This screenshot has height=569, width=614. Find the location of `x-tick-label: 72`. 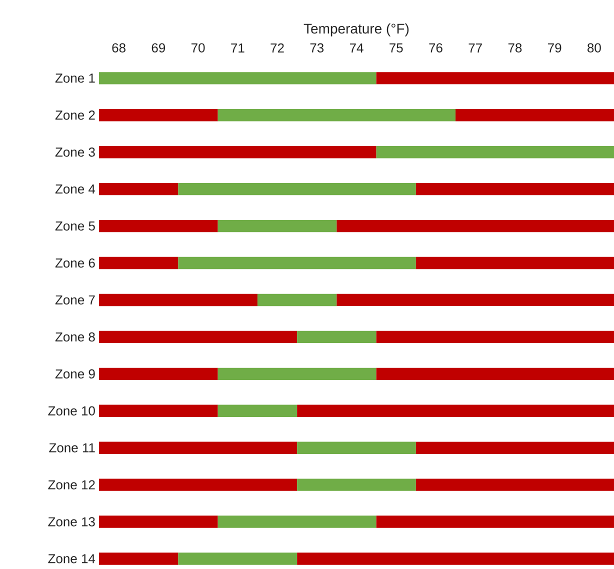

x-tick-label: 72 is located at coordinates (277, 47).